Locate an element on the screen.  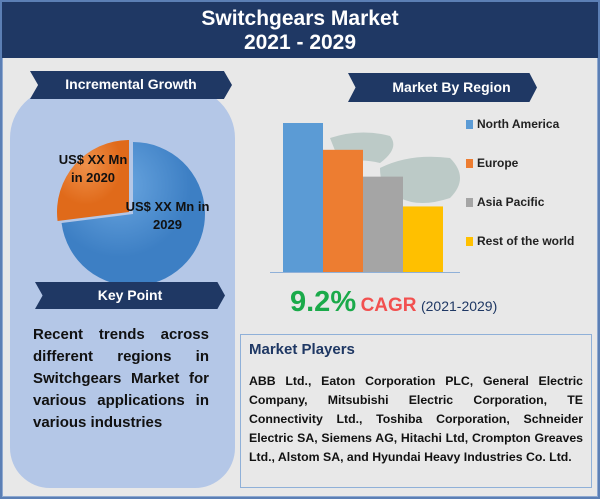
cagr-label: CAGR is located at coordinates (388, 305).